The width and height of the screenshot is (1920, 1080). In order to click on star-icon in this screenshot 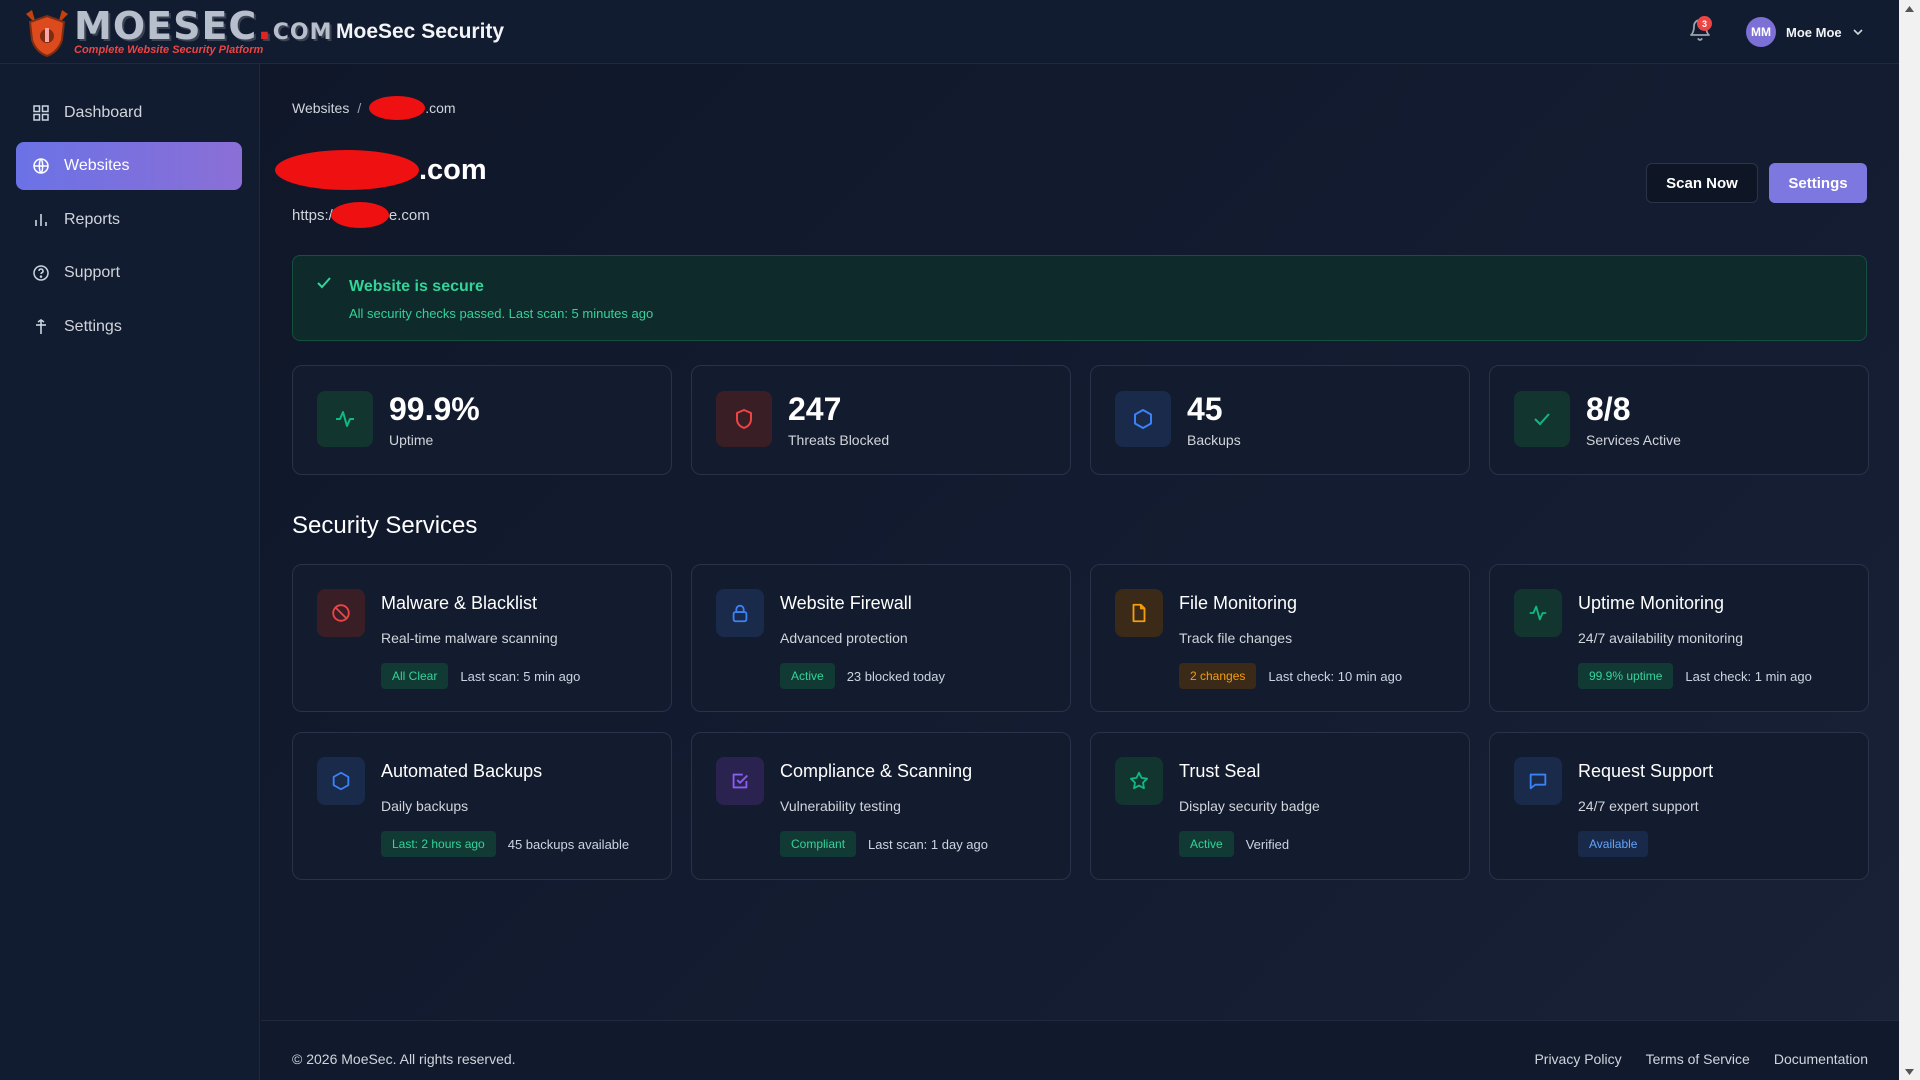, I will do `click(1139, 780)`.